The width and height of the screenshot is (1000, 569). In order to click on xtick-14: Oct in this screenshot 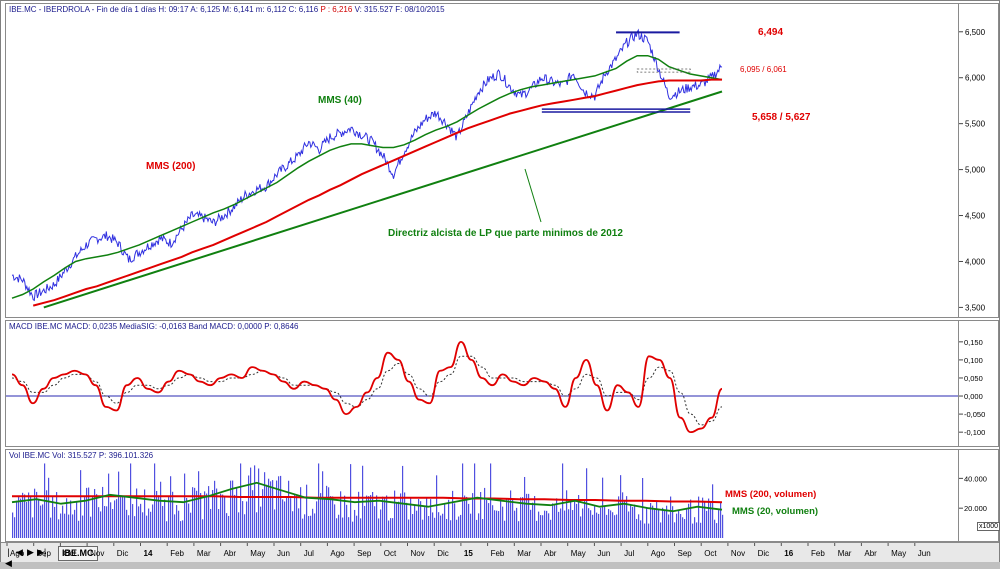, I will do `click(390, 553)`.